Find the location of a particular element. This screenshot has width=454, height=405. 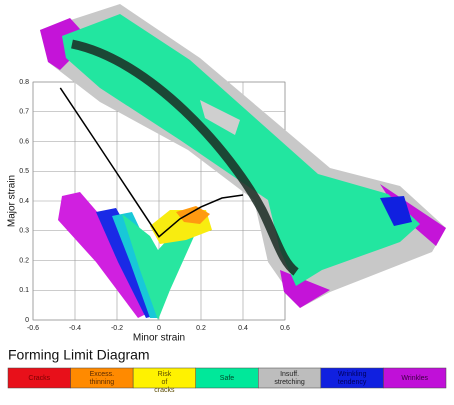

scatter-clouds is located at coordinates (135, 256).